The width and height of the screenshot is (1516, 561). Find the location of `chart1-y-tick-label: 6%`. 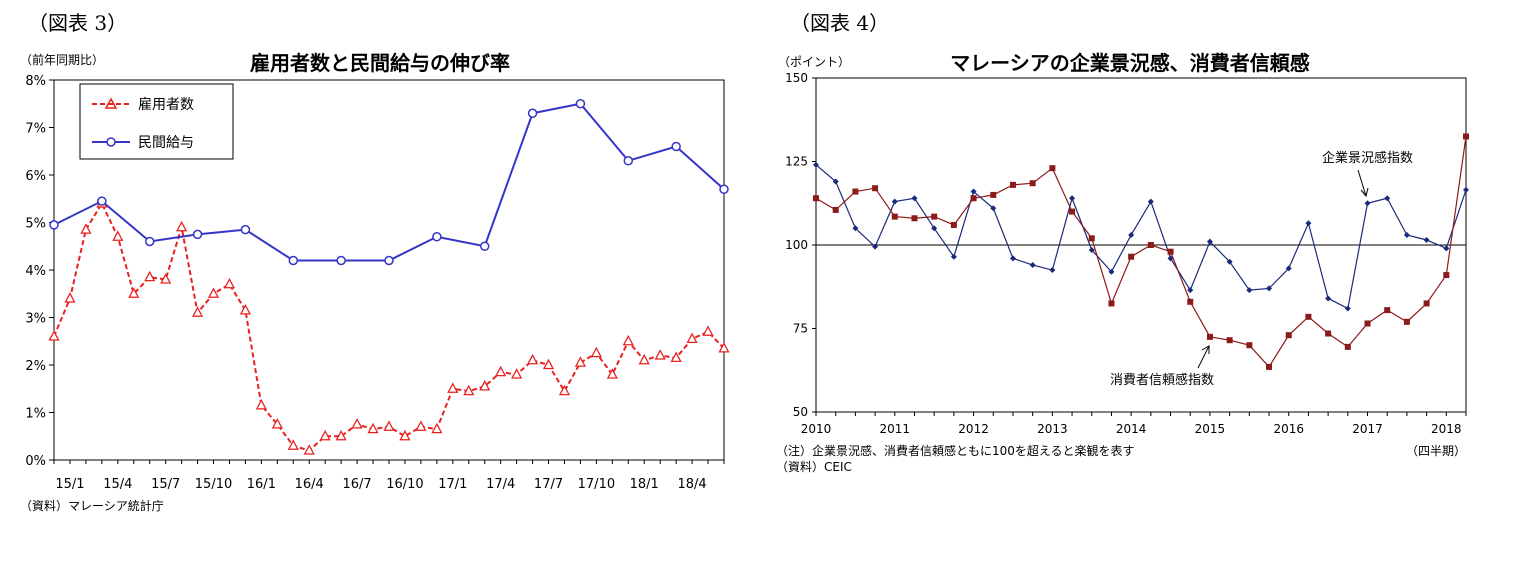

chart1-y-tick-label: 6% is located at coordinates (35, 176).